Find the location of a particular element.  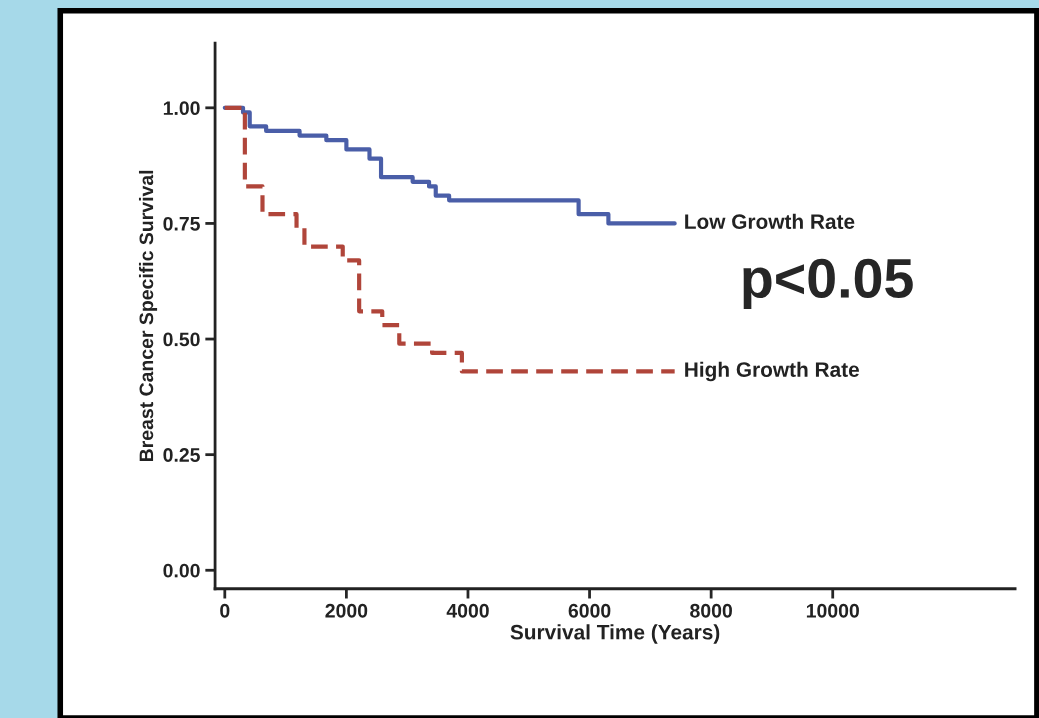

x-tick-label: 2000 is located at coordinates (346, 610).